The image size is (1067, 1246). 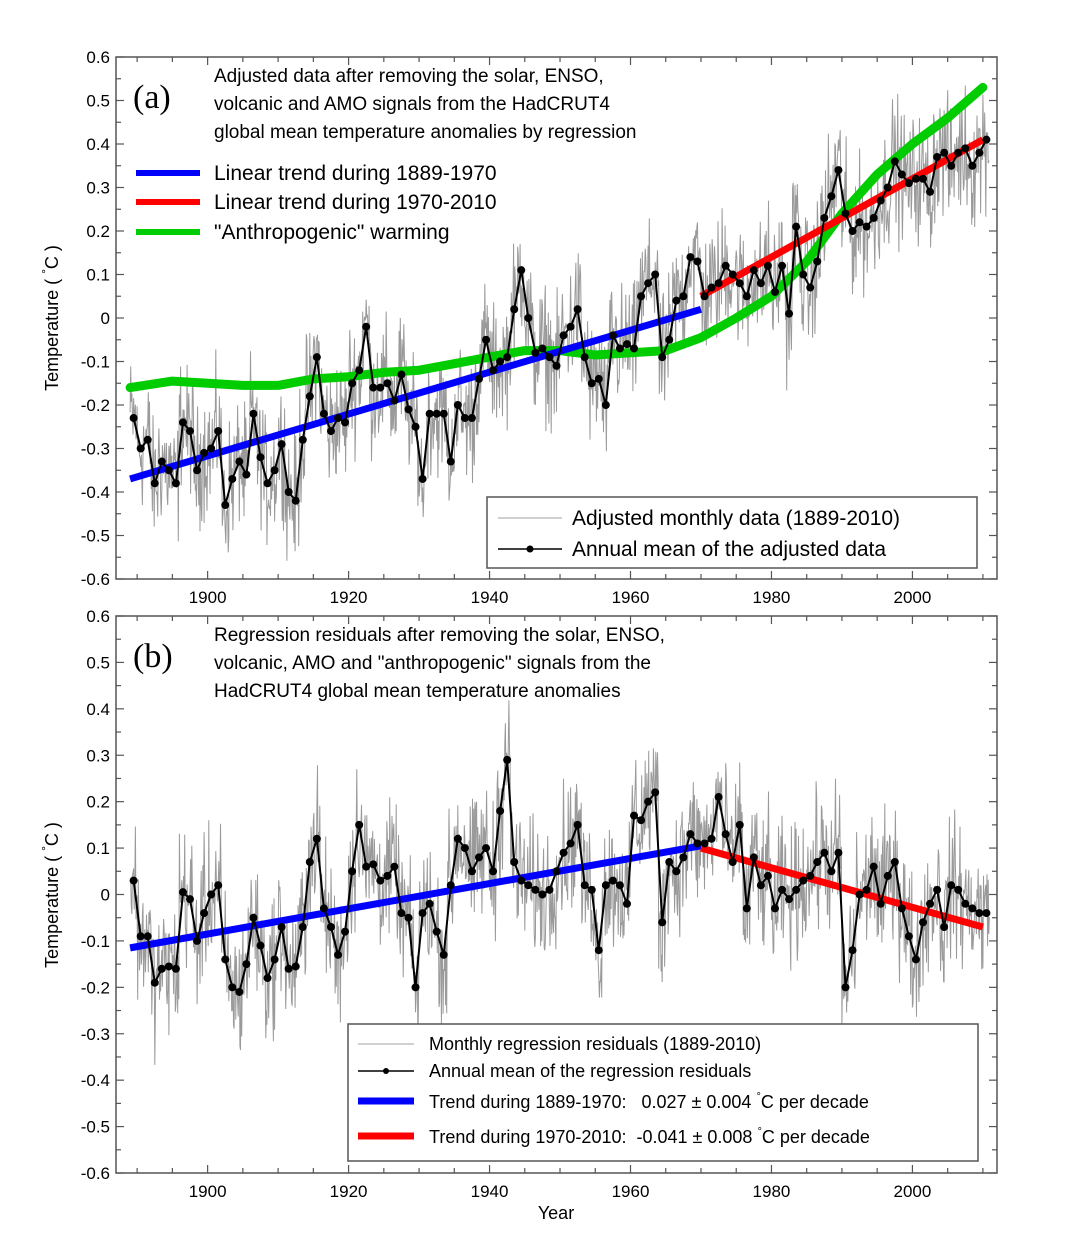 What do you see at coordinates (98, 755) in the screenshot?
I see `y-tick-label: 0.3` at bounding box center [98, 755].